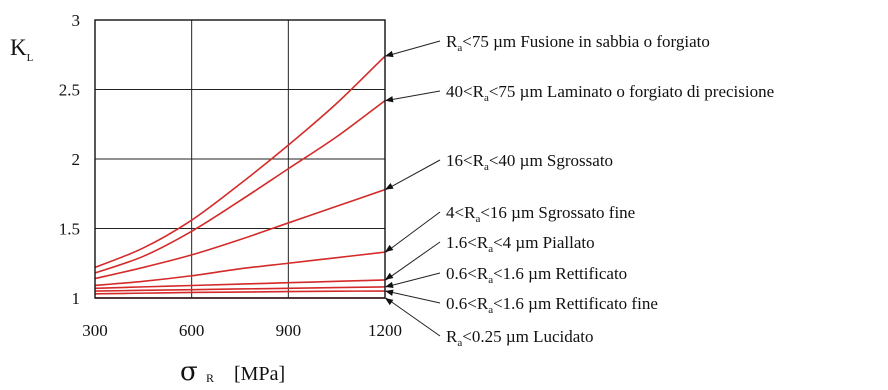  I want to click on x-tick-label: 600, so click(192, 330).